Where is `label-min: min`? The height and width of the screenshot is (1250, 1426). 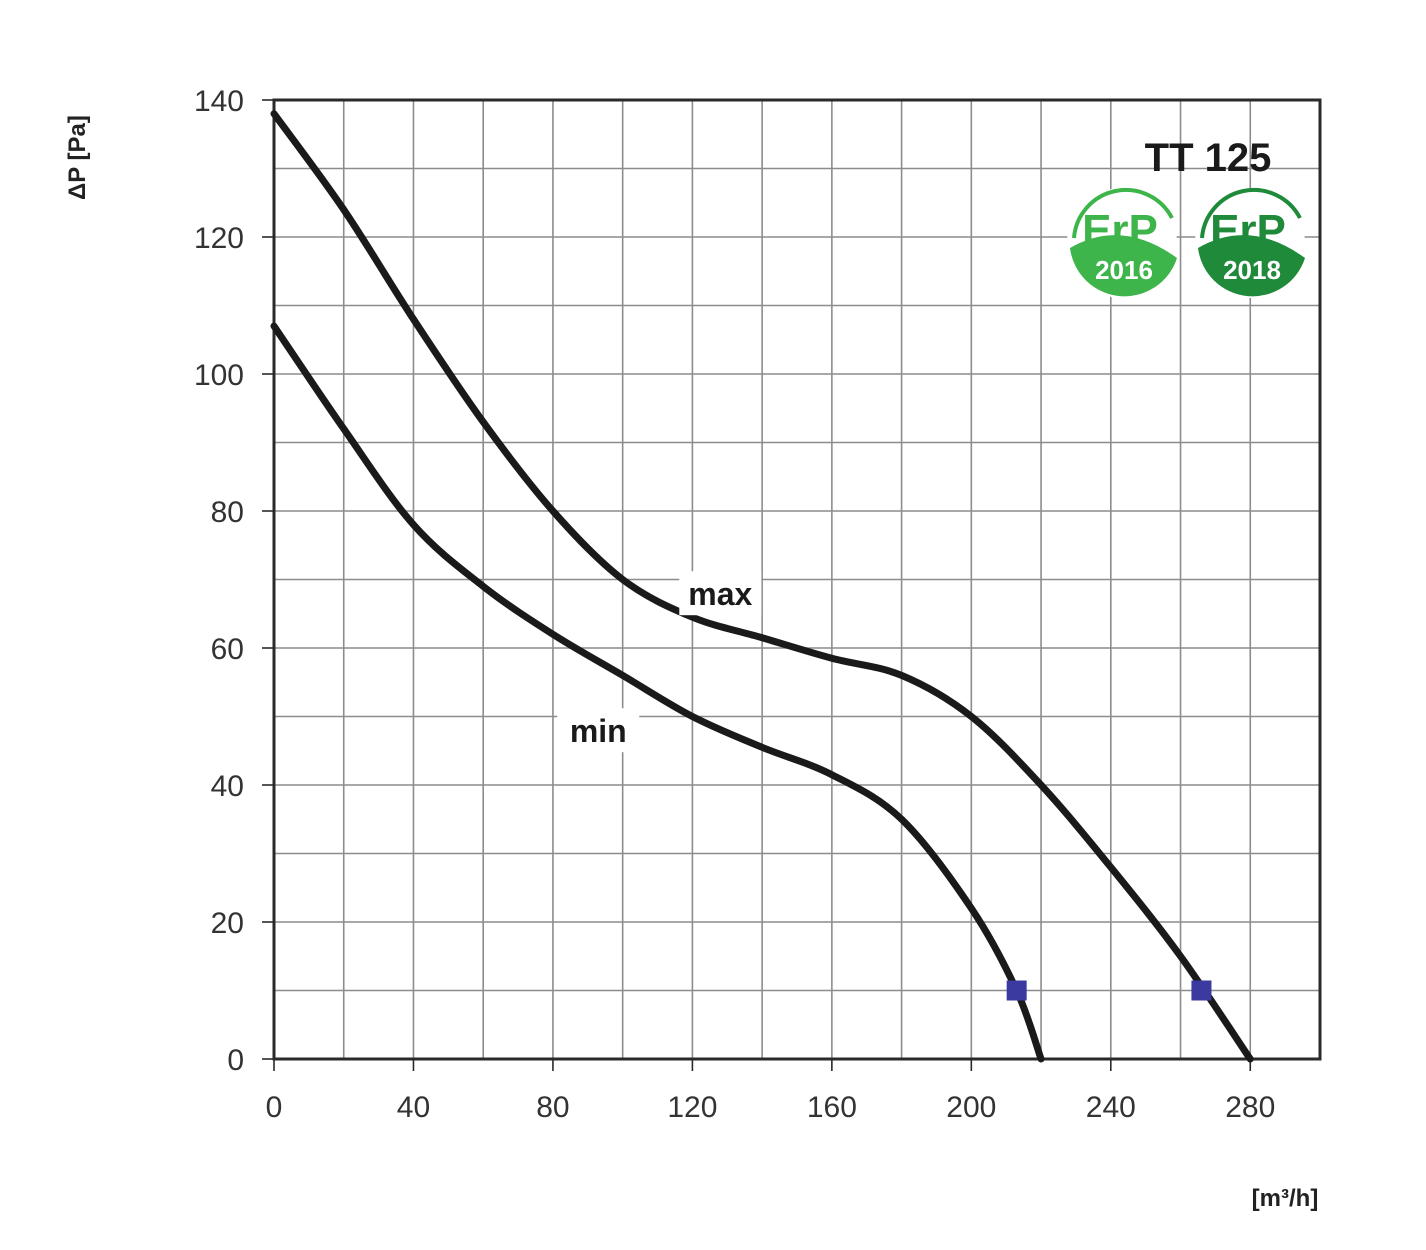 label-min: min is located at coordinates (598, 731).